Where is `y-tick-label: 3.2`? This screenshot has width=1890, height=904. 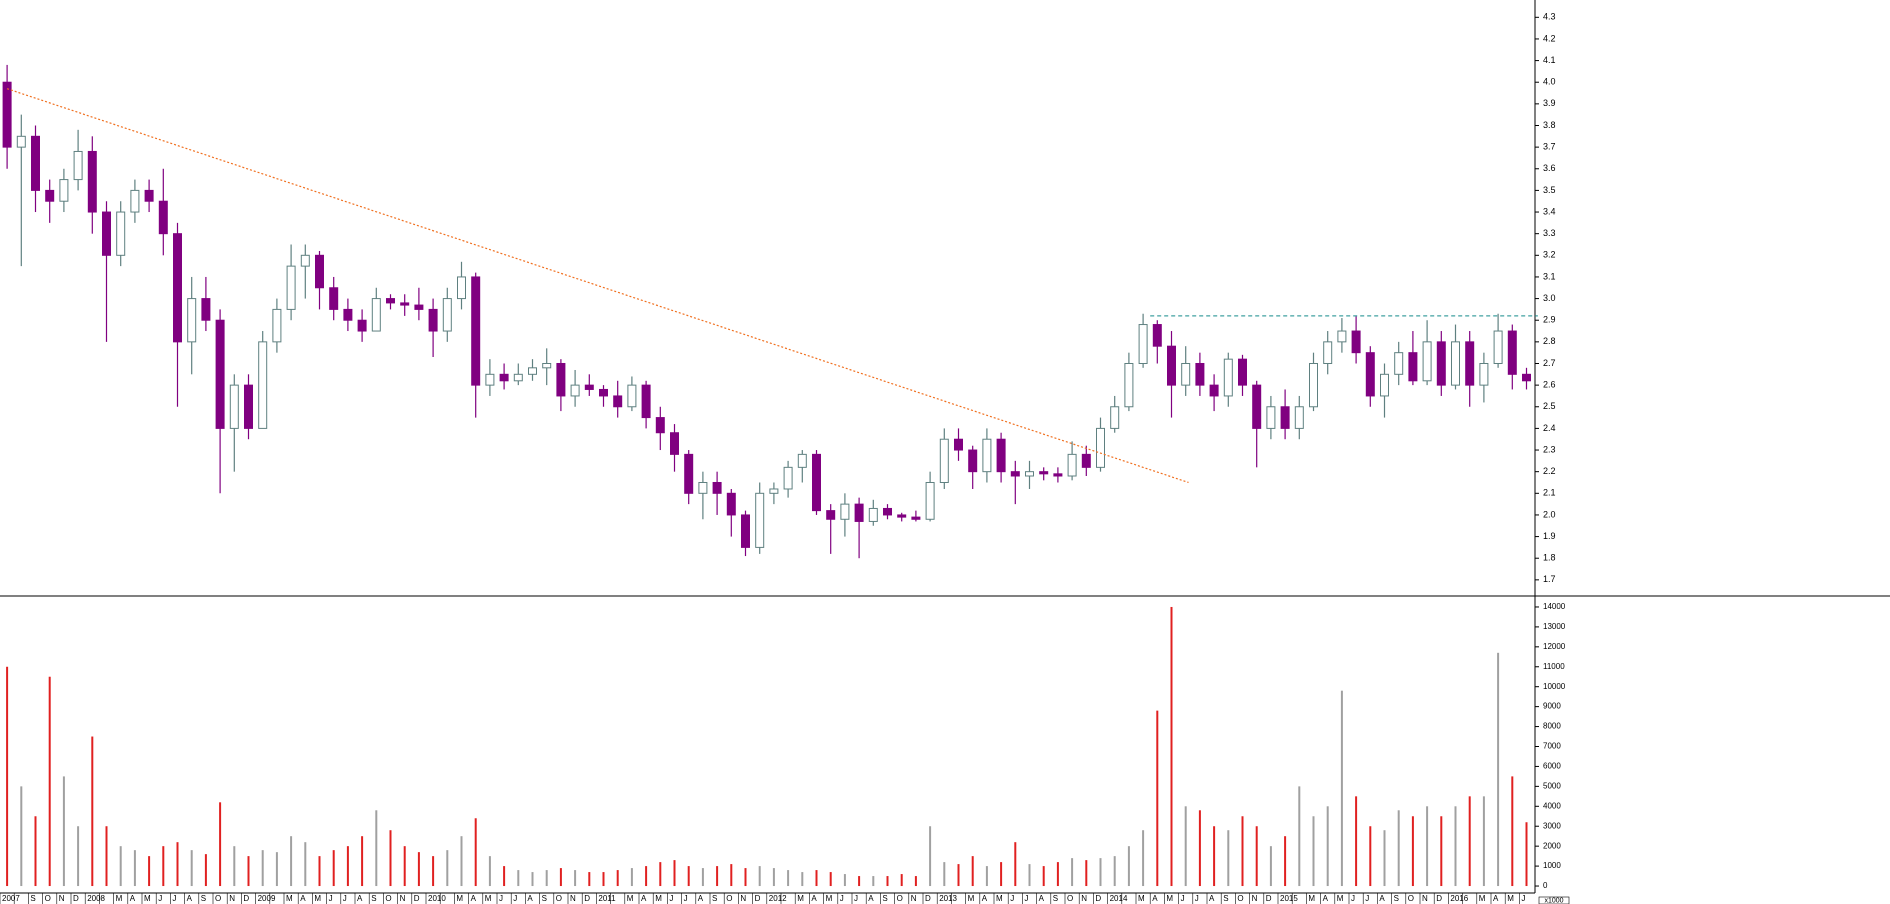
y-tick-label: 3.2 is located at coordinates (1549, 255).